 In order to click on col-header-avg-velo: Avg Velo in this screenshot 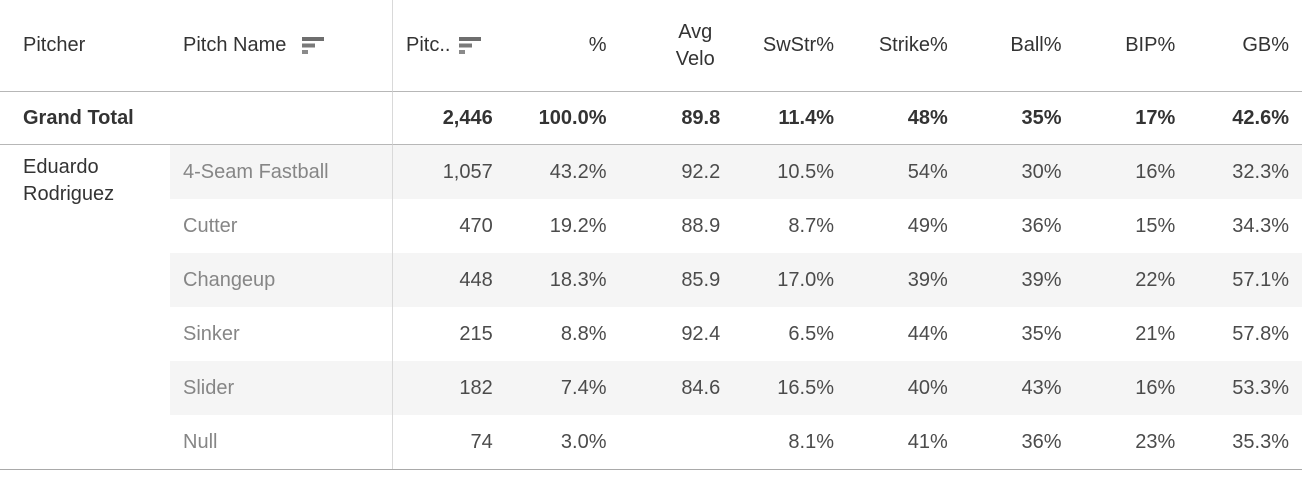, I will do `click(676, 46)`.